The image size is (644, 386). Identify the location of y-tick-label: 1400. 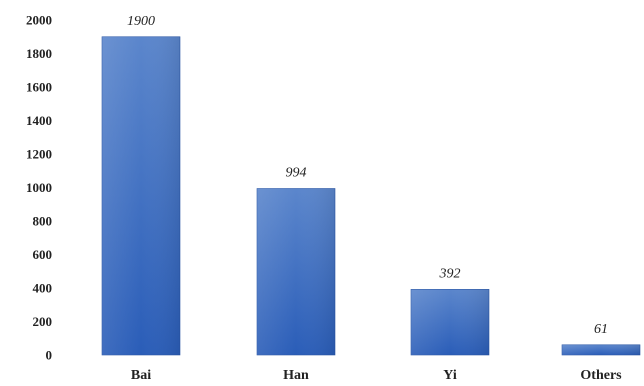
(39, 120).